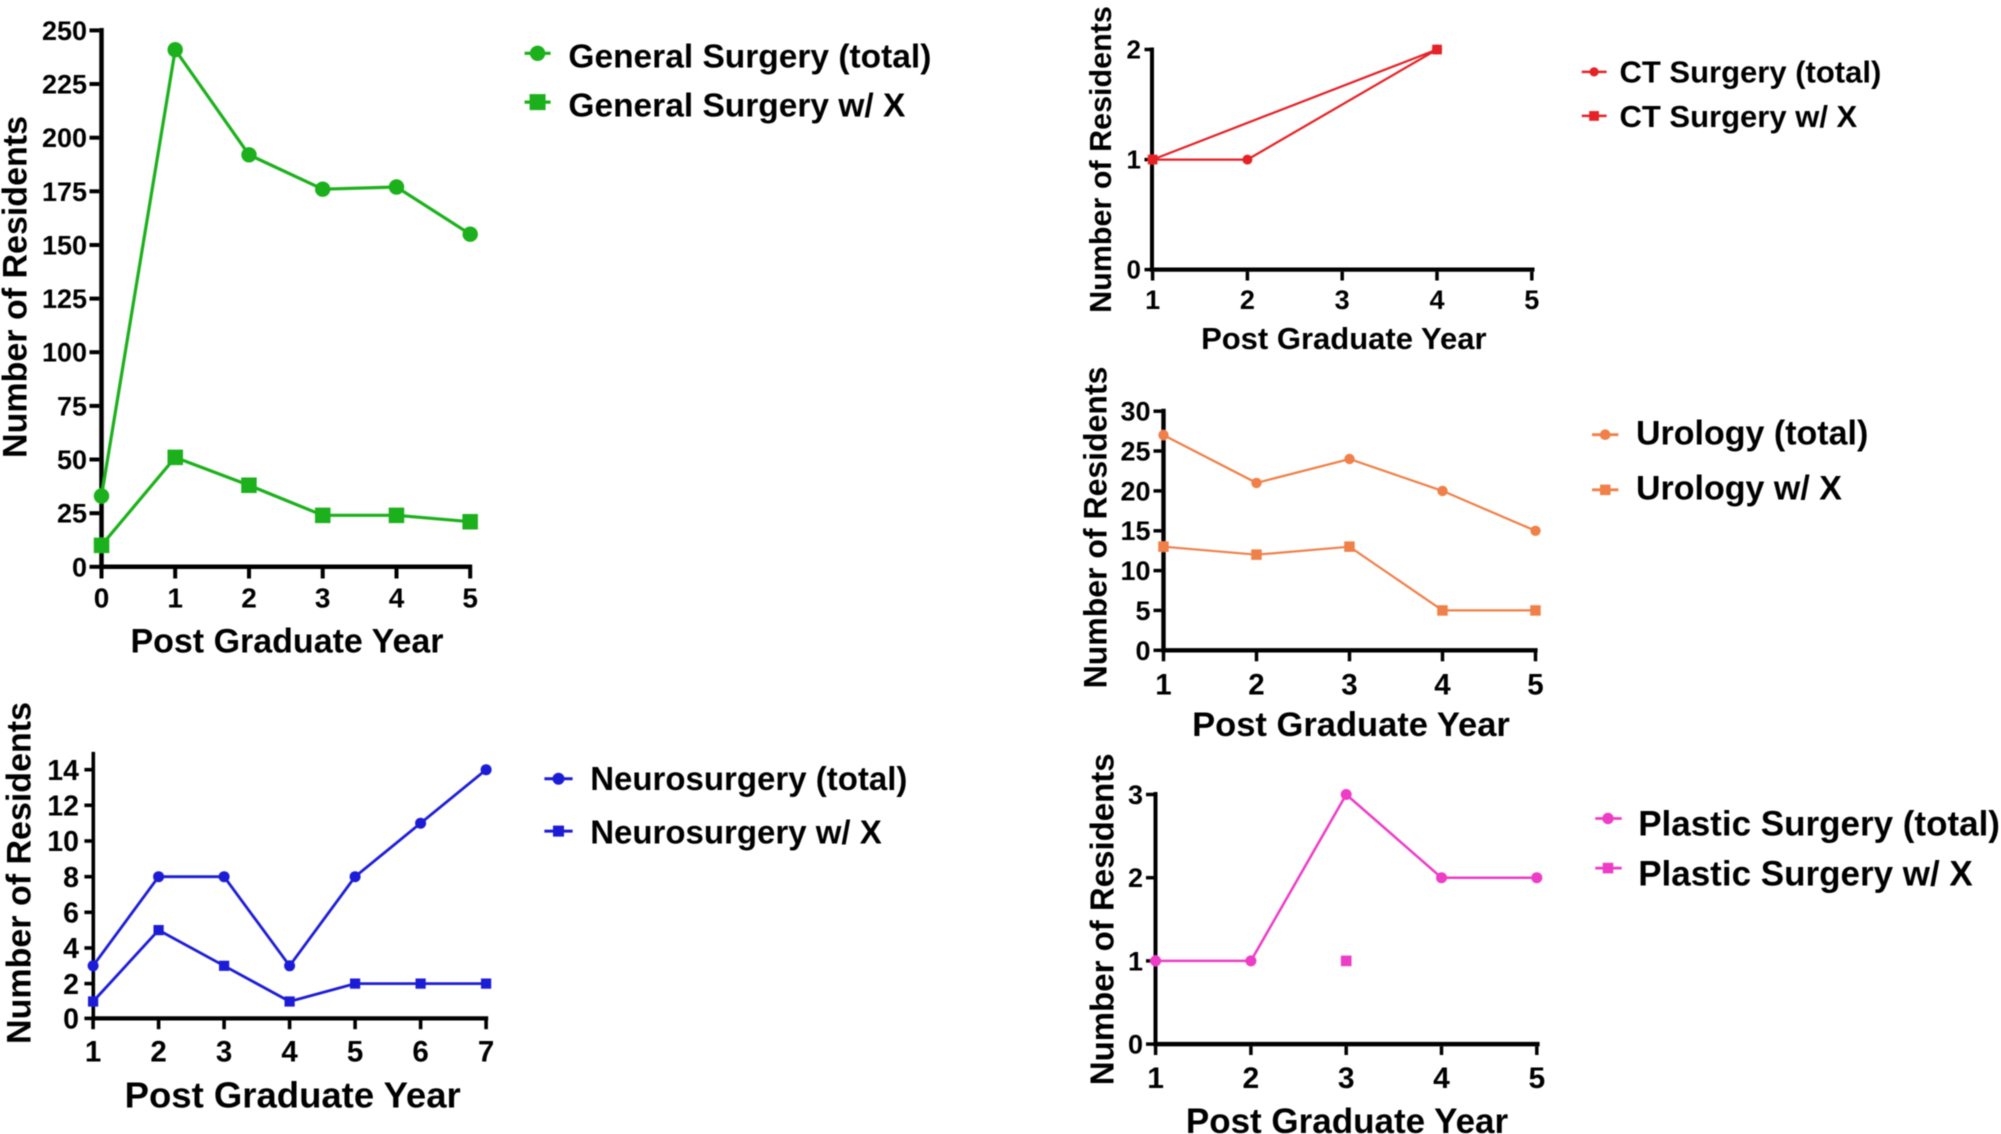  What do you see at coordinates (63, 807) in the screenshot?
I see `svg-text: 12` at bounding box center [63, 807].